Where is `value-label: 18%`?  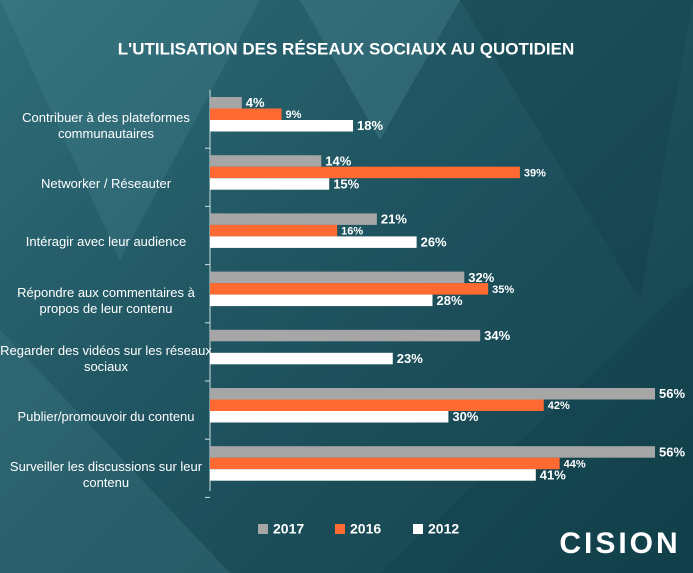
value-label: 18% is located at coordinates (370, 125).